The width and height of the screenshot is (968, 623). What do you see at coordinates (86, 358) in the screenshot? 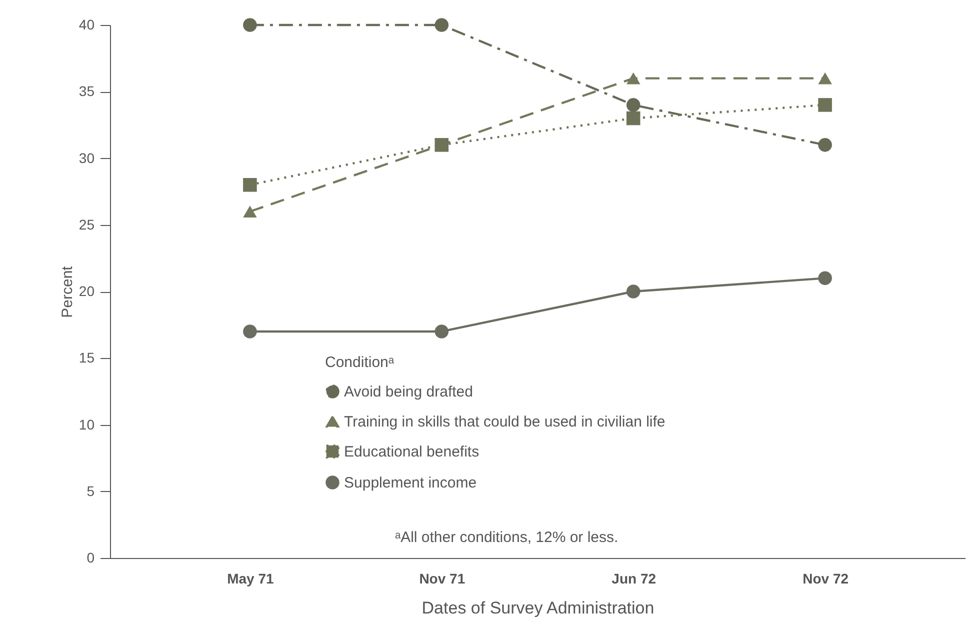
I see `y-tick-label: 15` at bounding box center [86, 358].